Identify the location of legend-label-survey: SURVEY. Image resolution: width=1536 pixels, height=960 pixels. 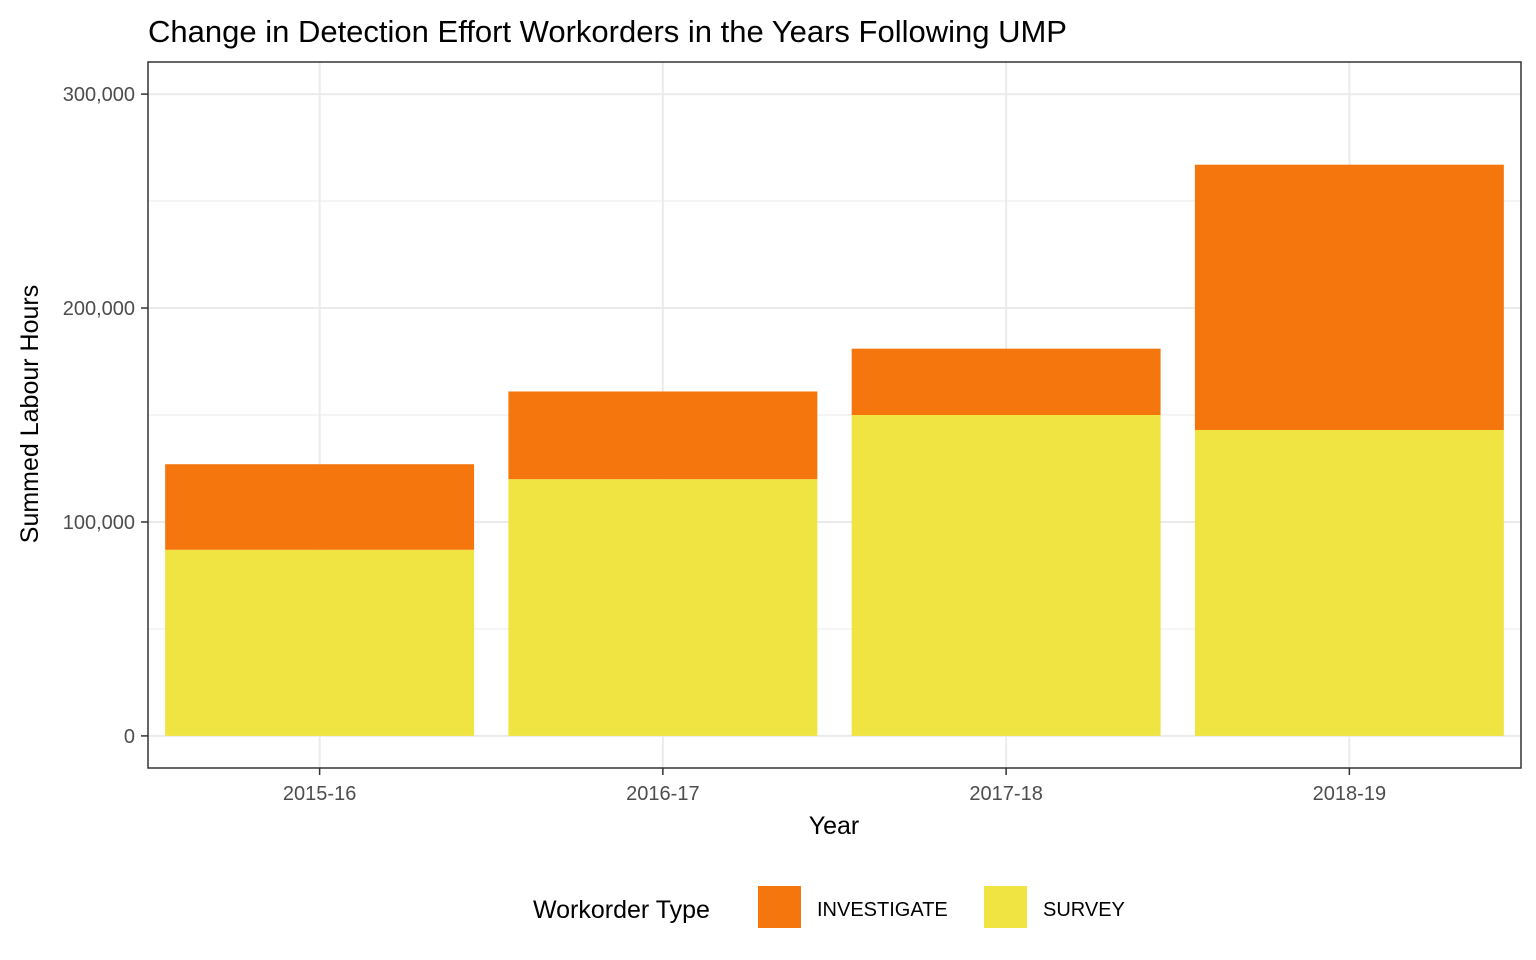
(1084, 910).